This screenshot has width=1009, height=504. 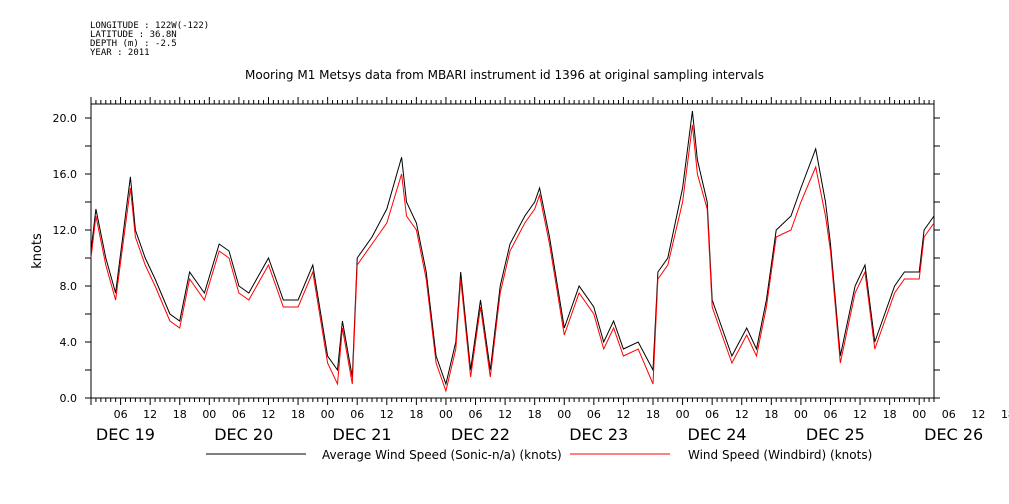 I want to click on y-tick-label: 8.0, so click(x=69, y=286).